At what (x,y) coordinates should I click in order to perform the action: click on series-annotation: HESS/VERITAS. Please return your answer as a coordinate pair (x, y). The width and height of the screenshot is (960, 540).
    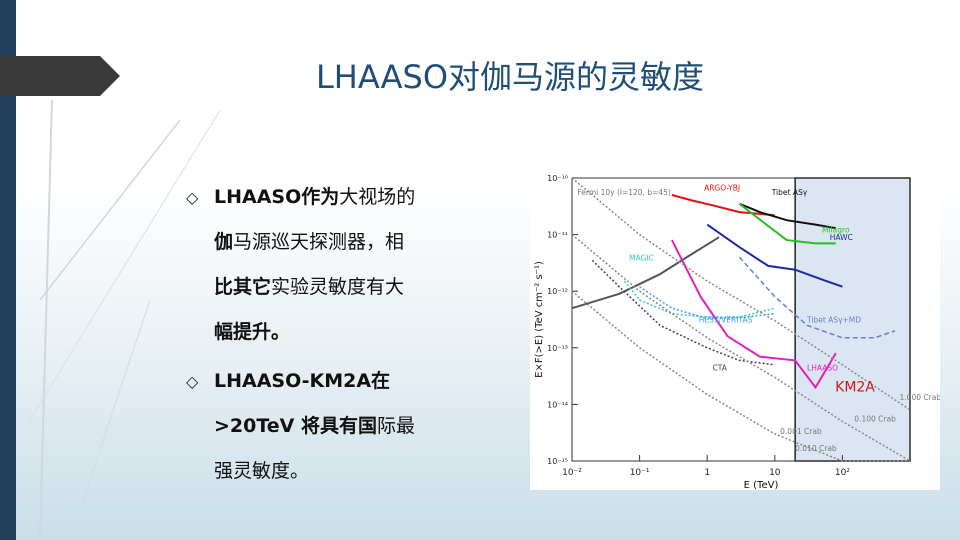
    Looking at the image, I should click on (726, 319).